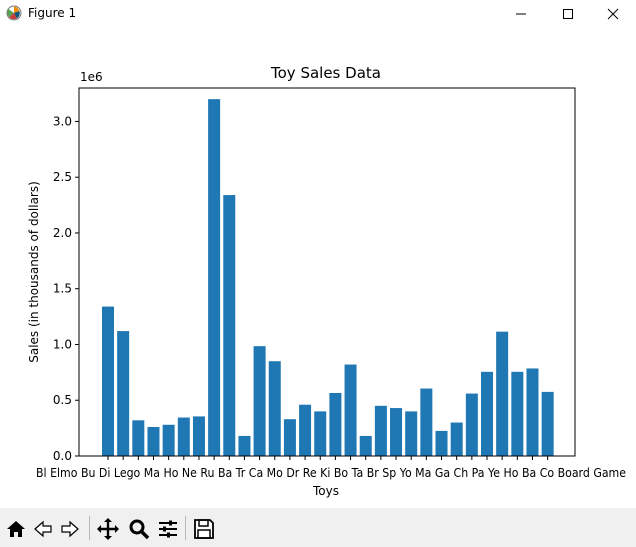  What do you see at coordinates (62, 289) in the screenshot?
I see `y-tick-label: 1.5` at bounding box center [62, 289].